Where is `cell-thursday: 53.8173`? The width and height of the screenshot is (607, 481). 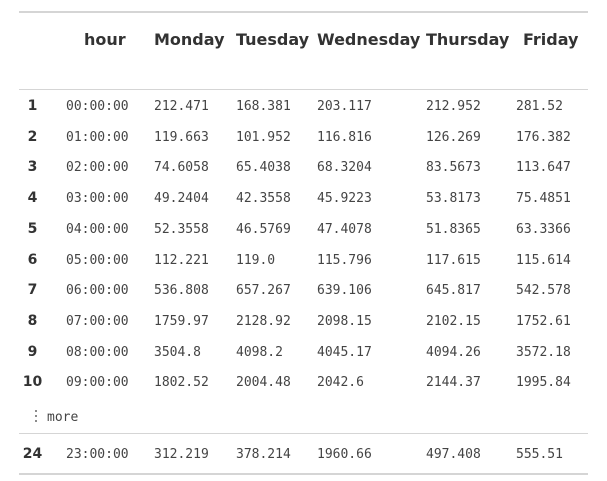 cell-thursday: 53.8173 is located at coordinates (453, 199).